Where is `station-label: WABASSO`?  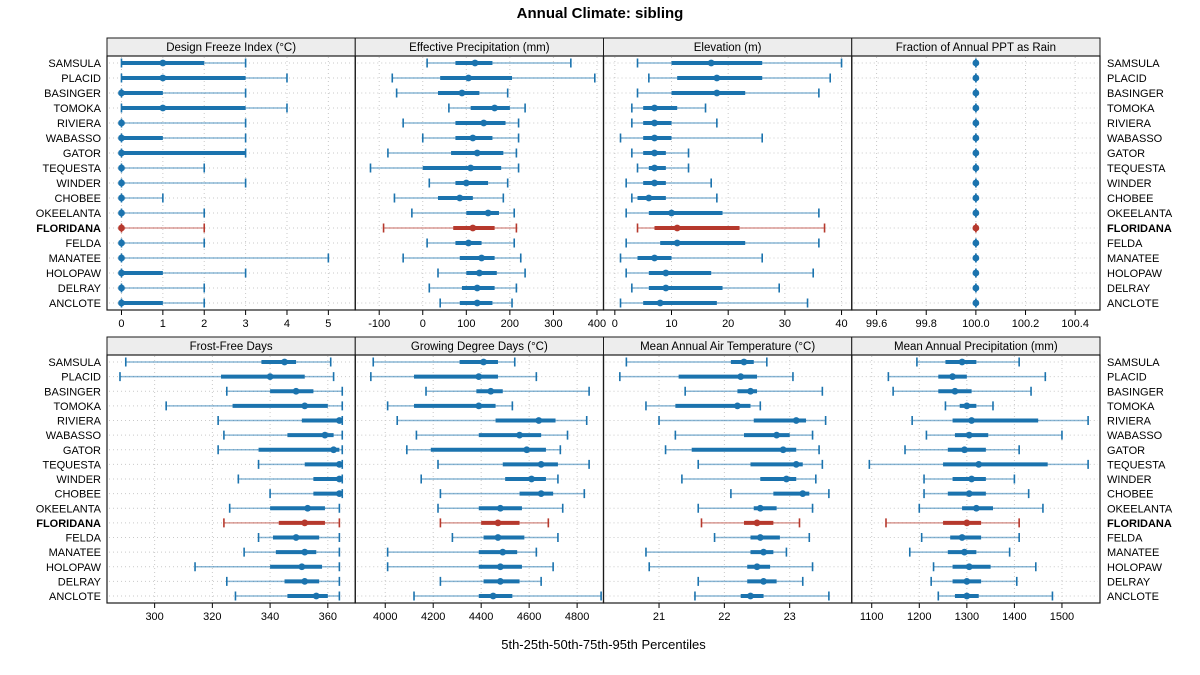 station-label: WABASSO is located at coordinates (74, 139).